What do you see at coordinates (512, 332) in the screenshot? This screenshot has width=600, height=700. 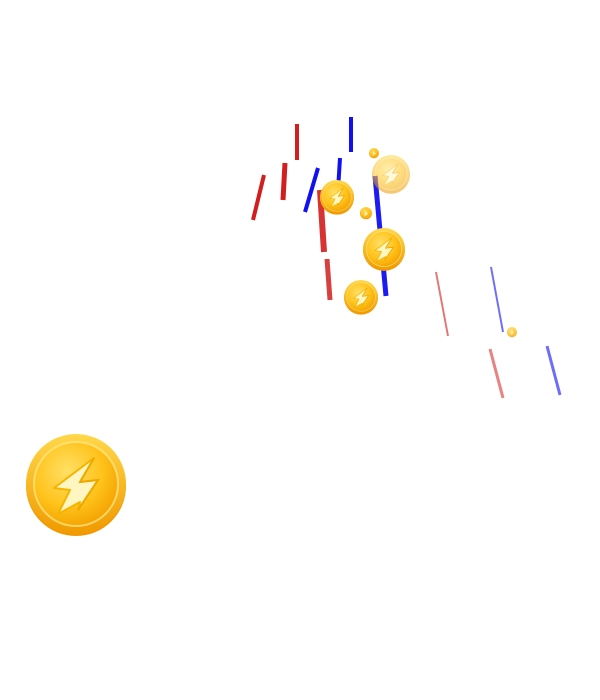 I see `coin-edge` at bounding box center [512, 332].